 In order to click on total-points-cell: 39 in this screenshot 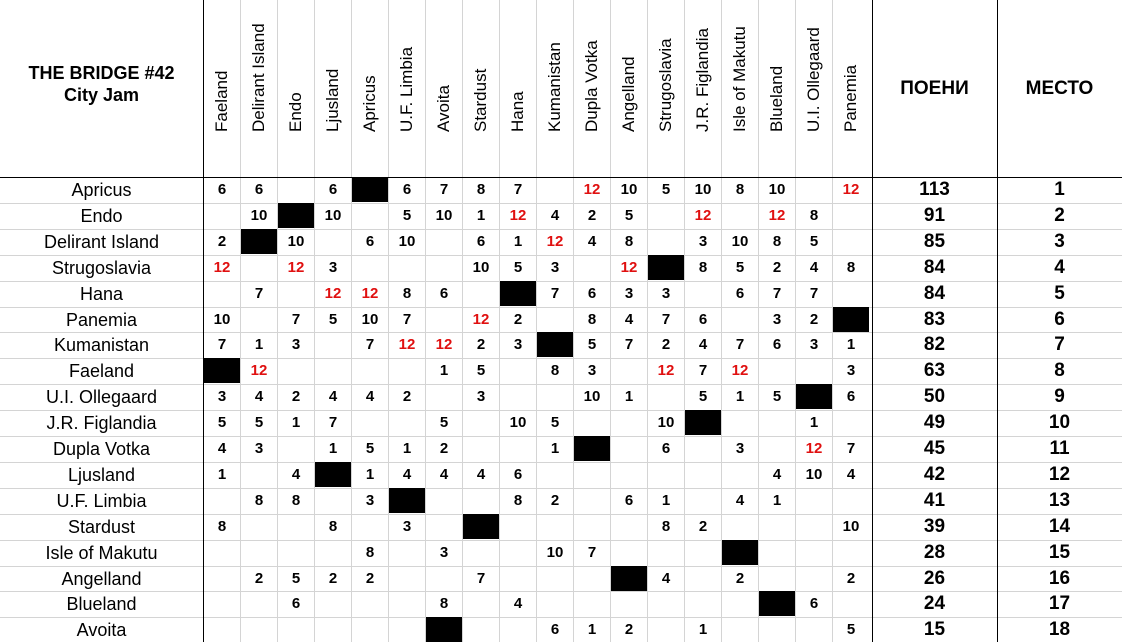, I will do `click(934, 526)`.